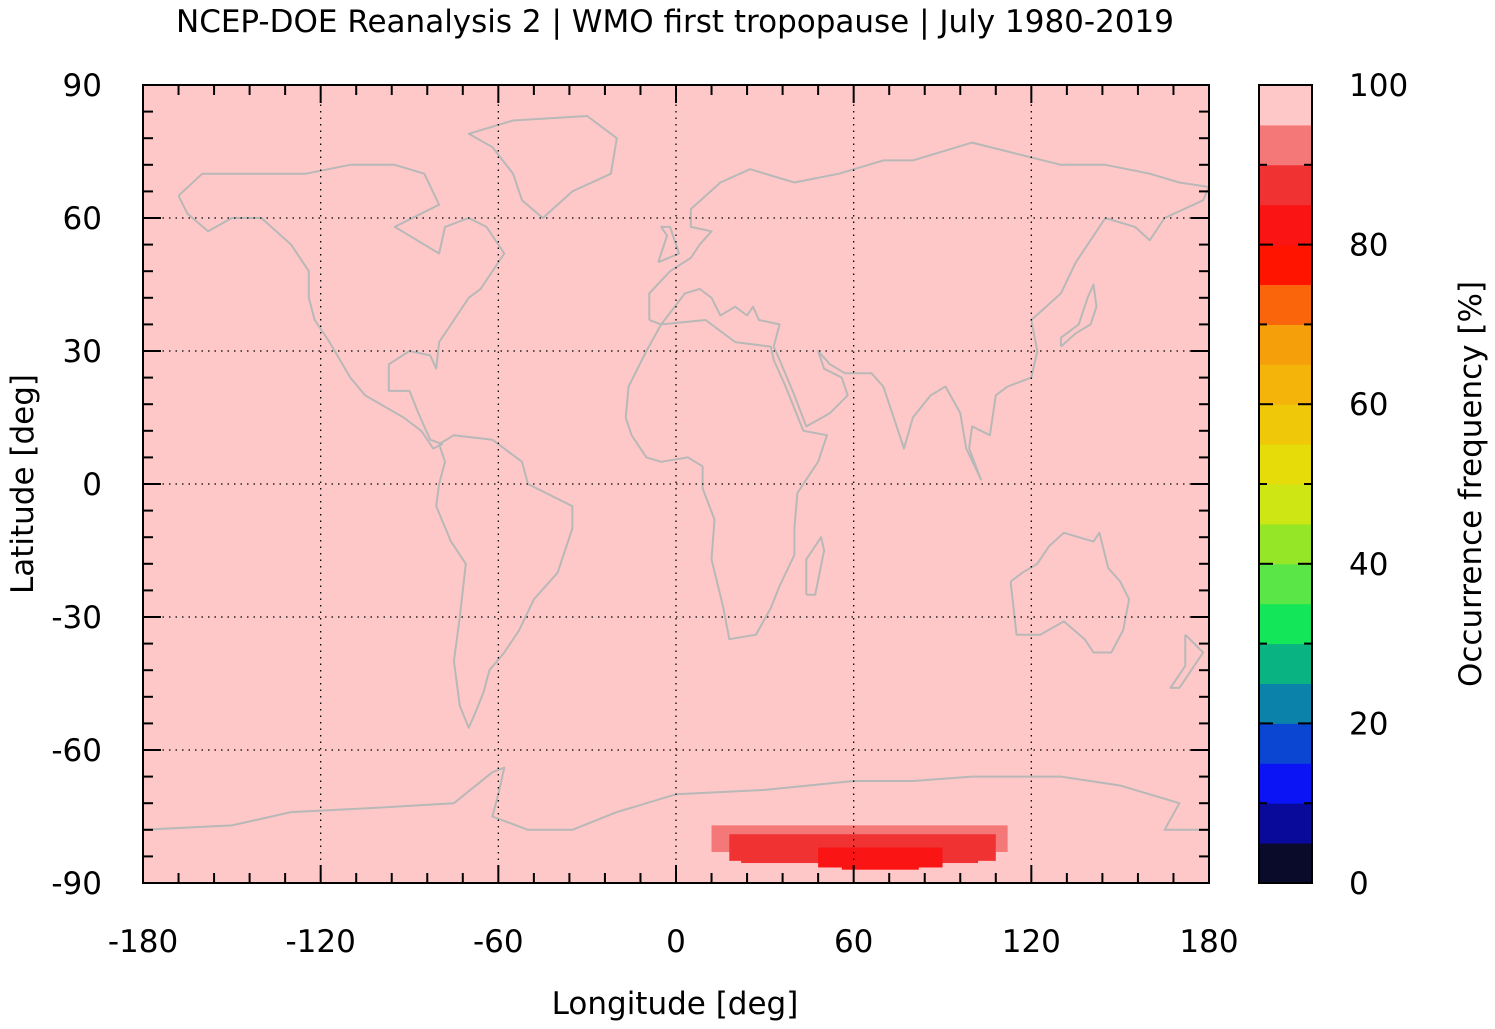 The image size is (1495, 1029). What do you see at coordinates (498, 942) in the screenshot?
I see `x-tick-label: -60` at bounding box center [498, 942].